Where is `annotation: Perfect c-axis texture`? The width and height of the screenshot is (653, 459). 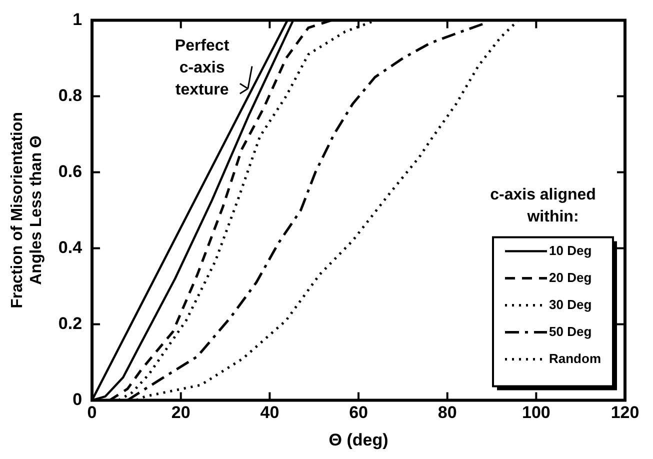
annotation: Perfect c-axis texture is located at coordinates (202, 68).